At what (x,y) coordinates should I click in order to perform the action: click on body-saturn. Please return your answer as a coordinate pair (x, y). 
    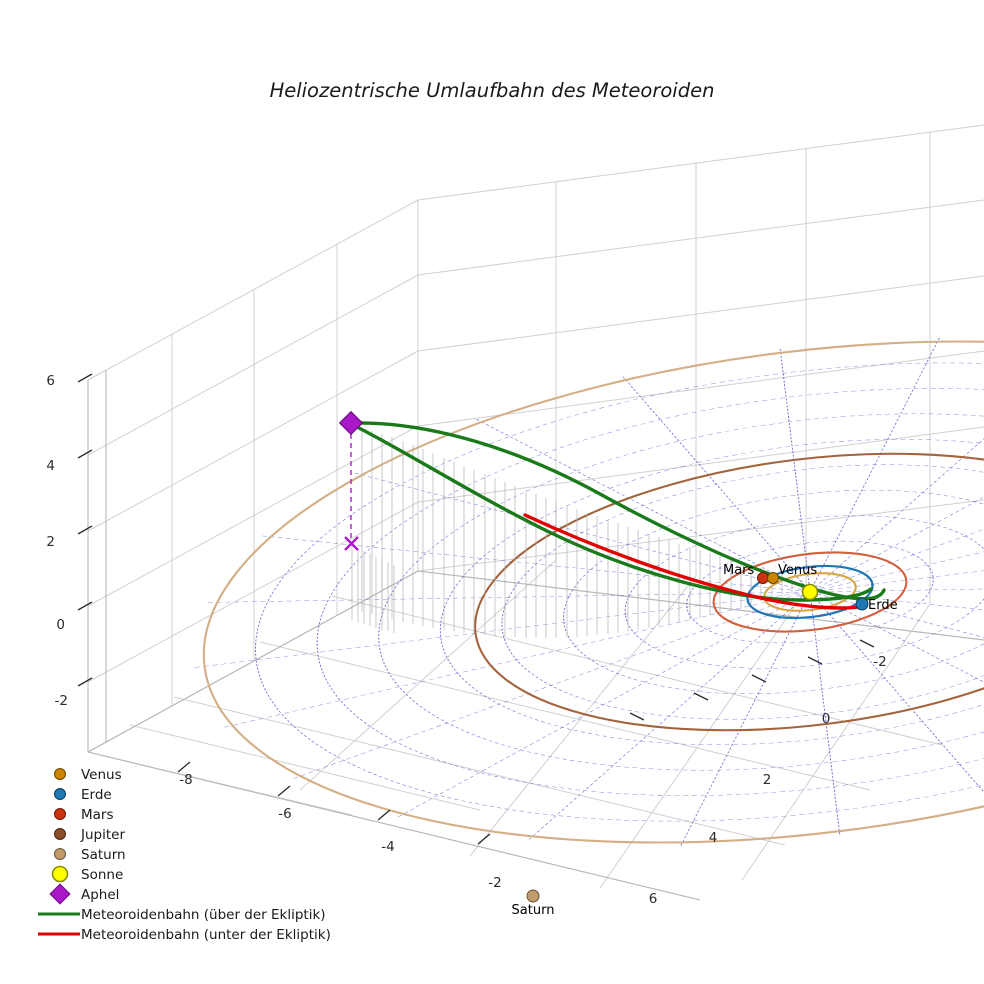
    Looking at the image, I should click on (533, 896).